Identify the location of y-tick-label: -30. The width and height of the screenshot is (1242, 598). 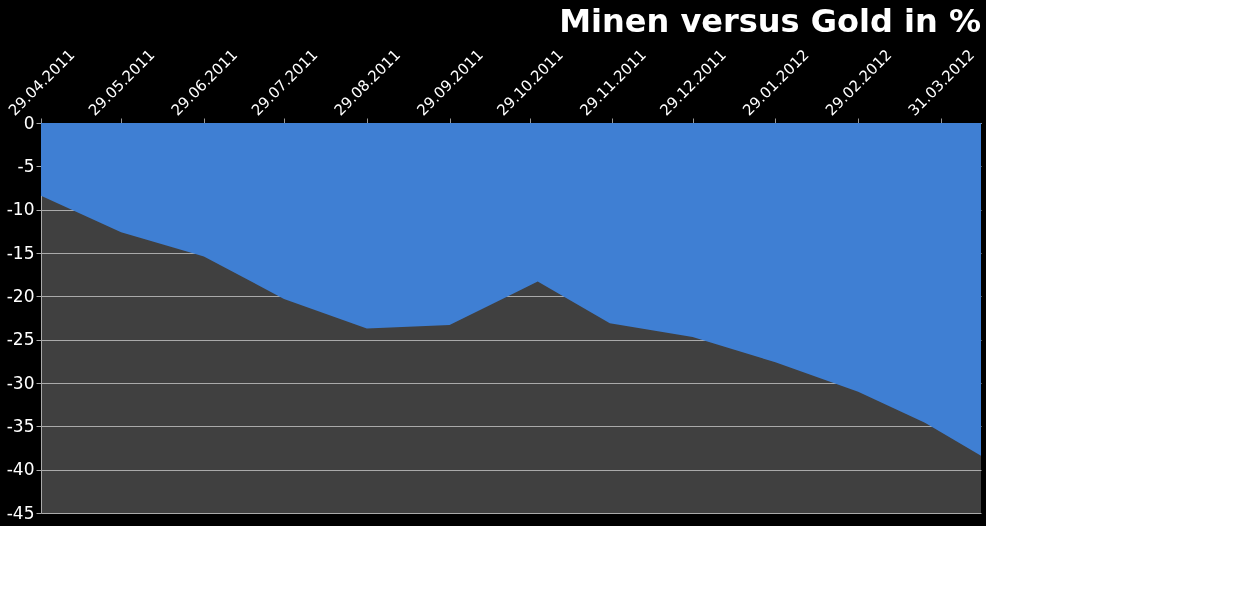
(20, 382).